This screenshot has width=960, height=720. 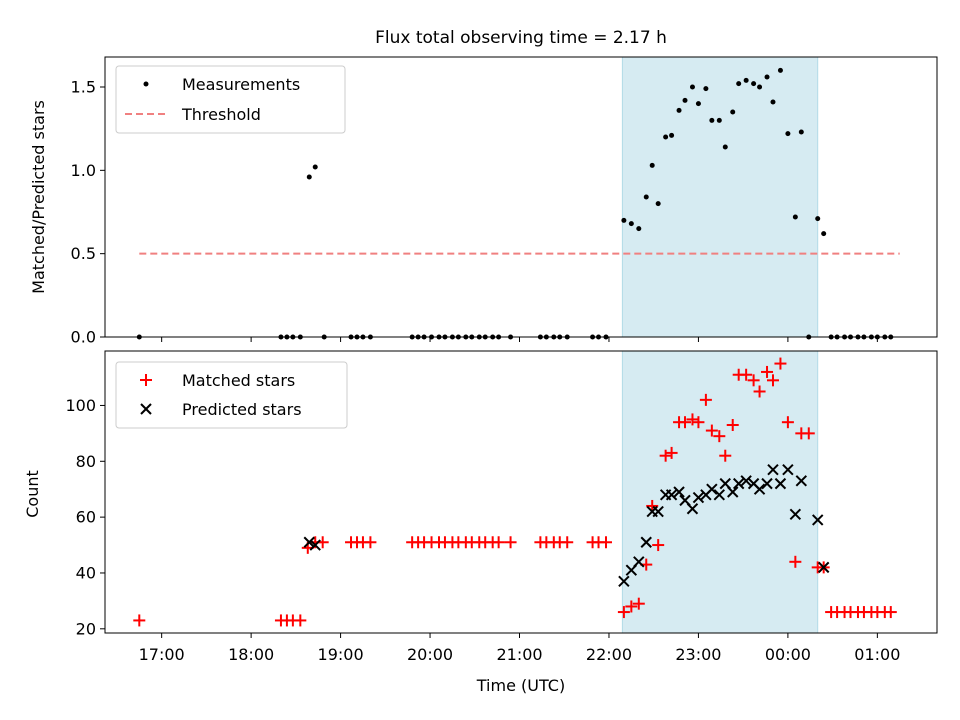 I want to click on chart-title: Flux total observing time = 2.17 h, so click(x=521, y=38).